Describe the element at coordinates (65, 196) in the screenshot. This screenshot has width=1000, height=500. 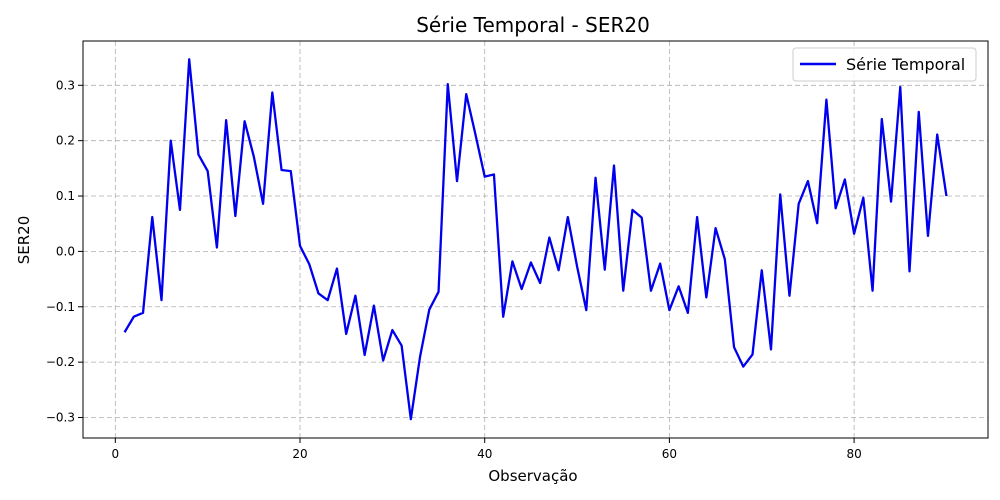
I see `y-tick-label: 0.1` at that location.